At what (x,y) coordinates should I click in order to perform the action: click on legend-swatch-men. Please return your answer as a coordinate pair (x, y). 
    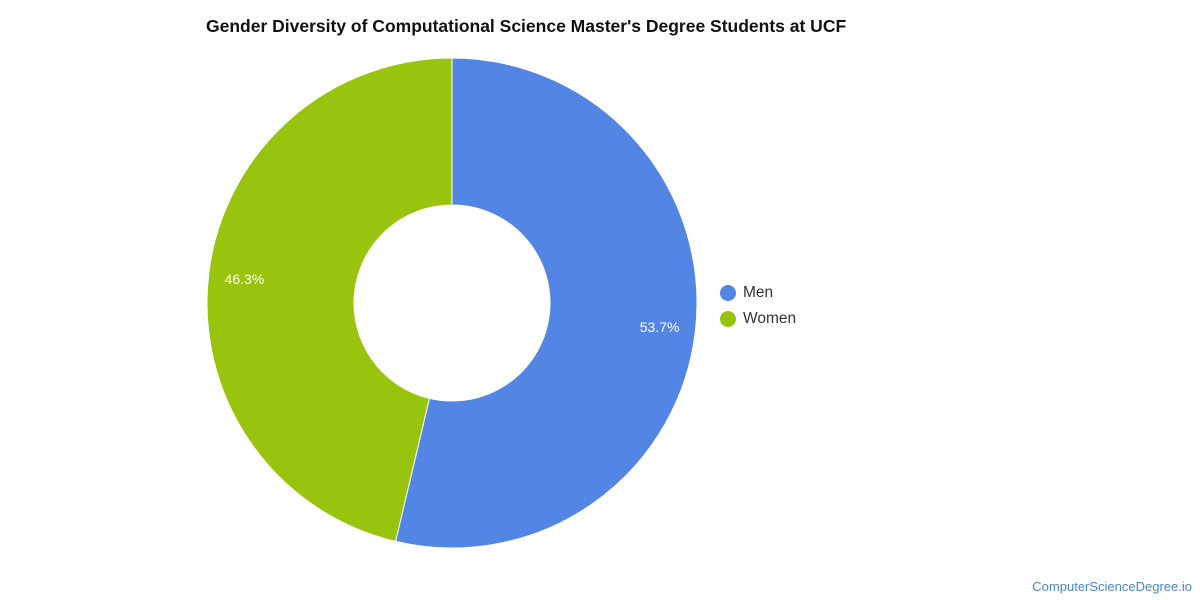
    Looking at the image, I should click on (728, 293).